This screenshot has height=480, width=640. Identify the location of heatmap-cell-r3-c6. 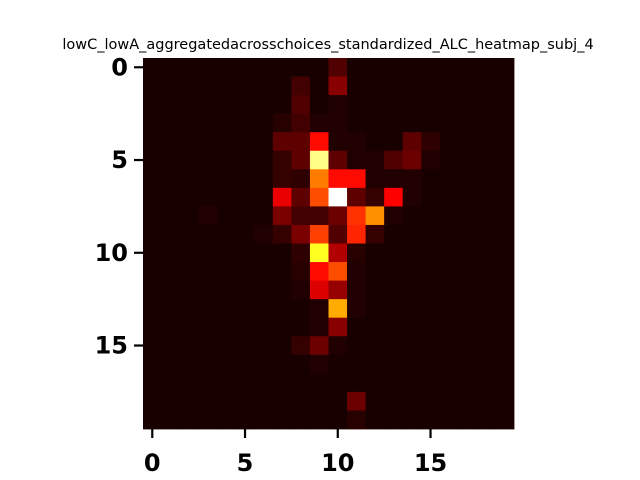
(264, 123).